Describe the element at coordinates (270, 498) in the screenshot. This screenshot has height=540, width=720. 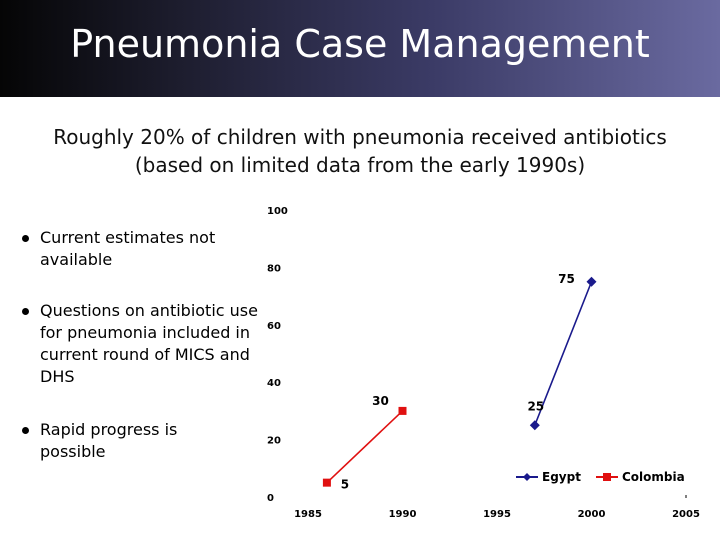
I see `y-tick-label: 0` at that location.